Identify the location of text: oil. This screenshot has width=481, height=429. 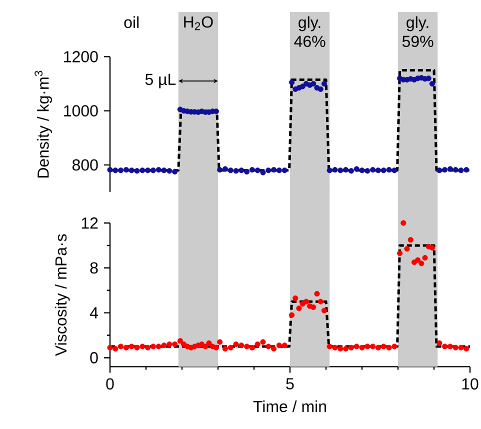
(131, 22).